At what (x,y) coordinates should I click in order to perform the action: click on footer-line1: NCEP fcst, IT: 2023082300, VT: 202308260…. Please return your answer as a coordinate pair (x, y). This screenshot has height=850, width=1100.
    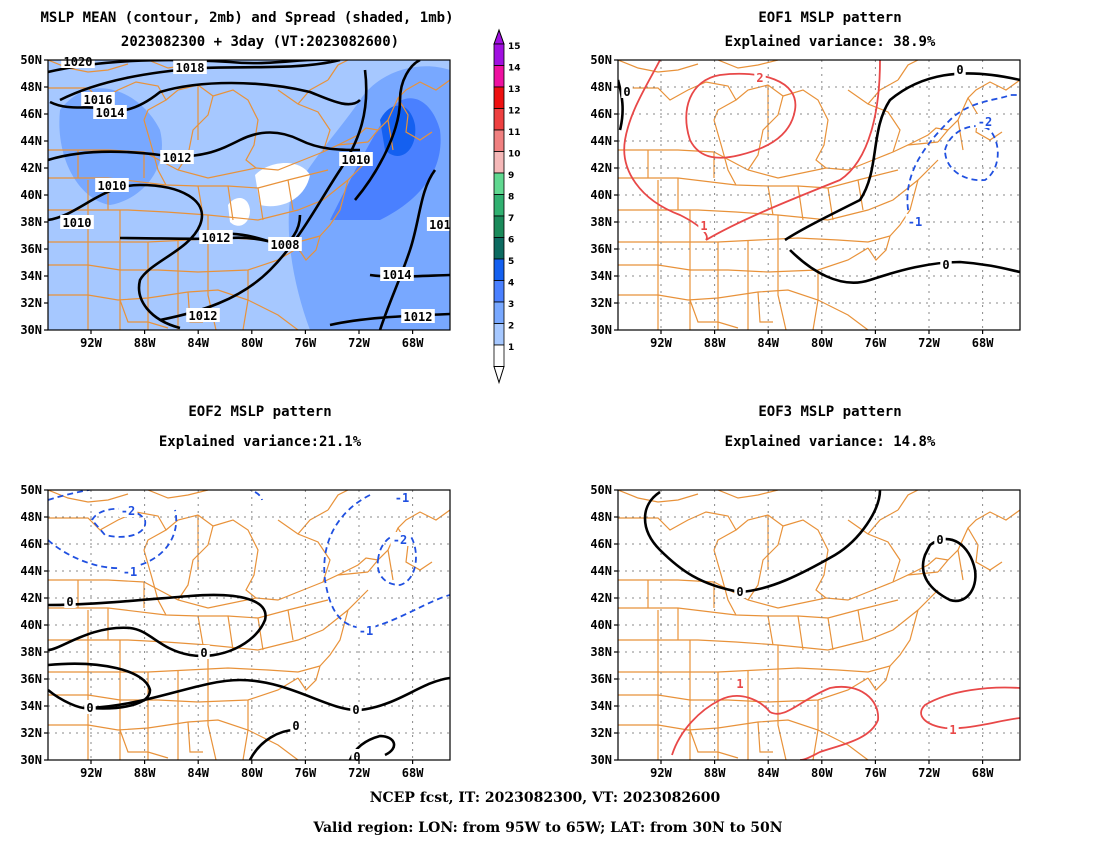
    Looking at the image, I should click on (545, 798).